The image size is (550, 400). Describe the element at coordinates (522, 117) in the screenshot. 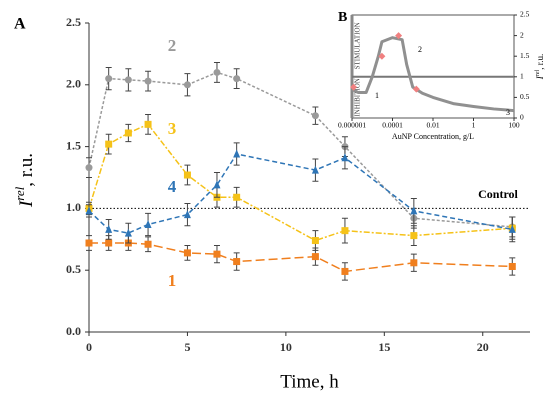

I see `y2-tick-label: 0` at that location.